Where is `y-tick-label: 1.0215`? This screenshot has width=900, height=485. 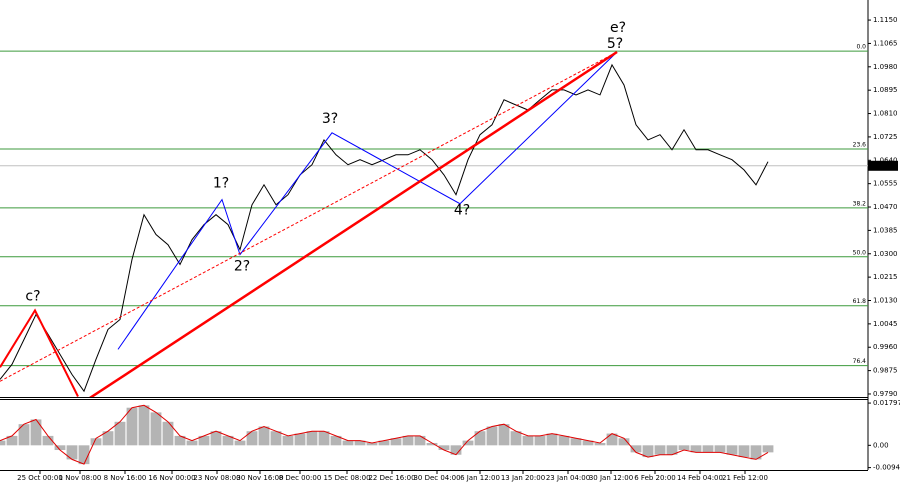 y-tick-label: 1.0215 is located at coordinates (885, 277).